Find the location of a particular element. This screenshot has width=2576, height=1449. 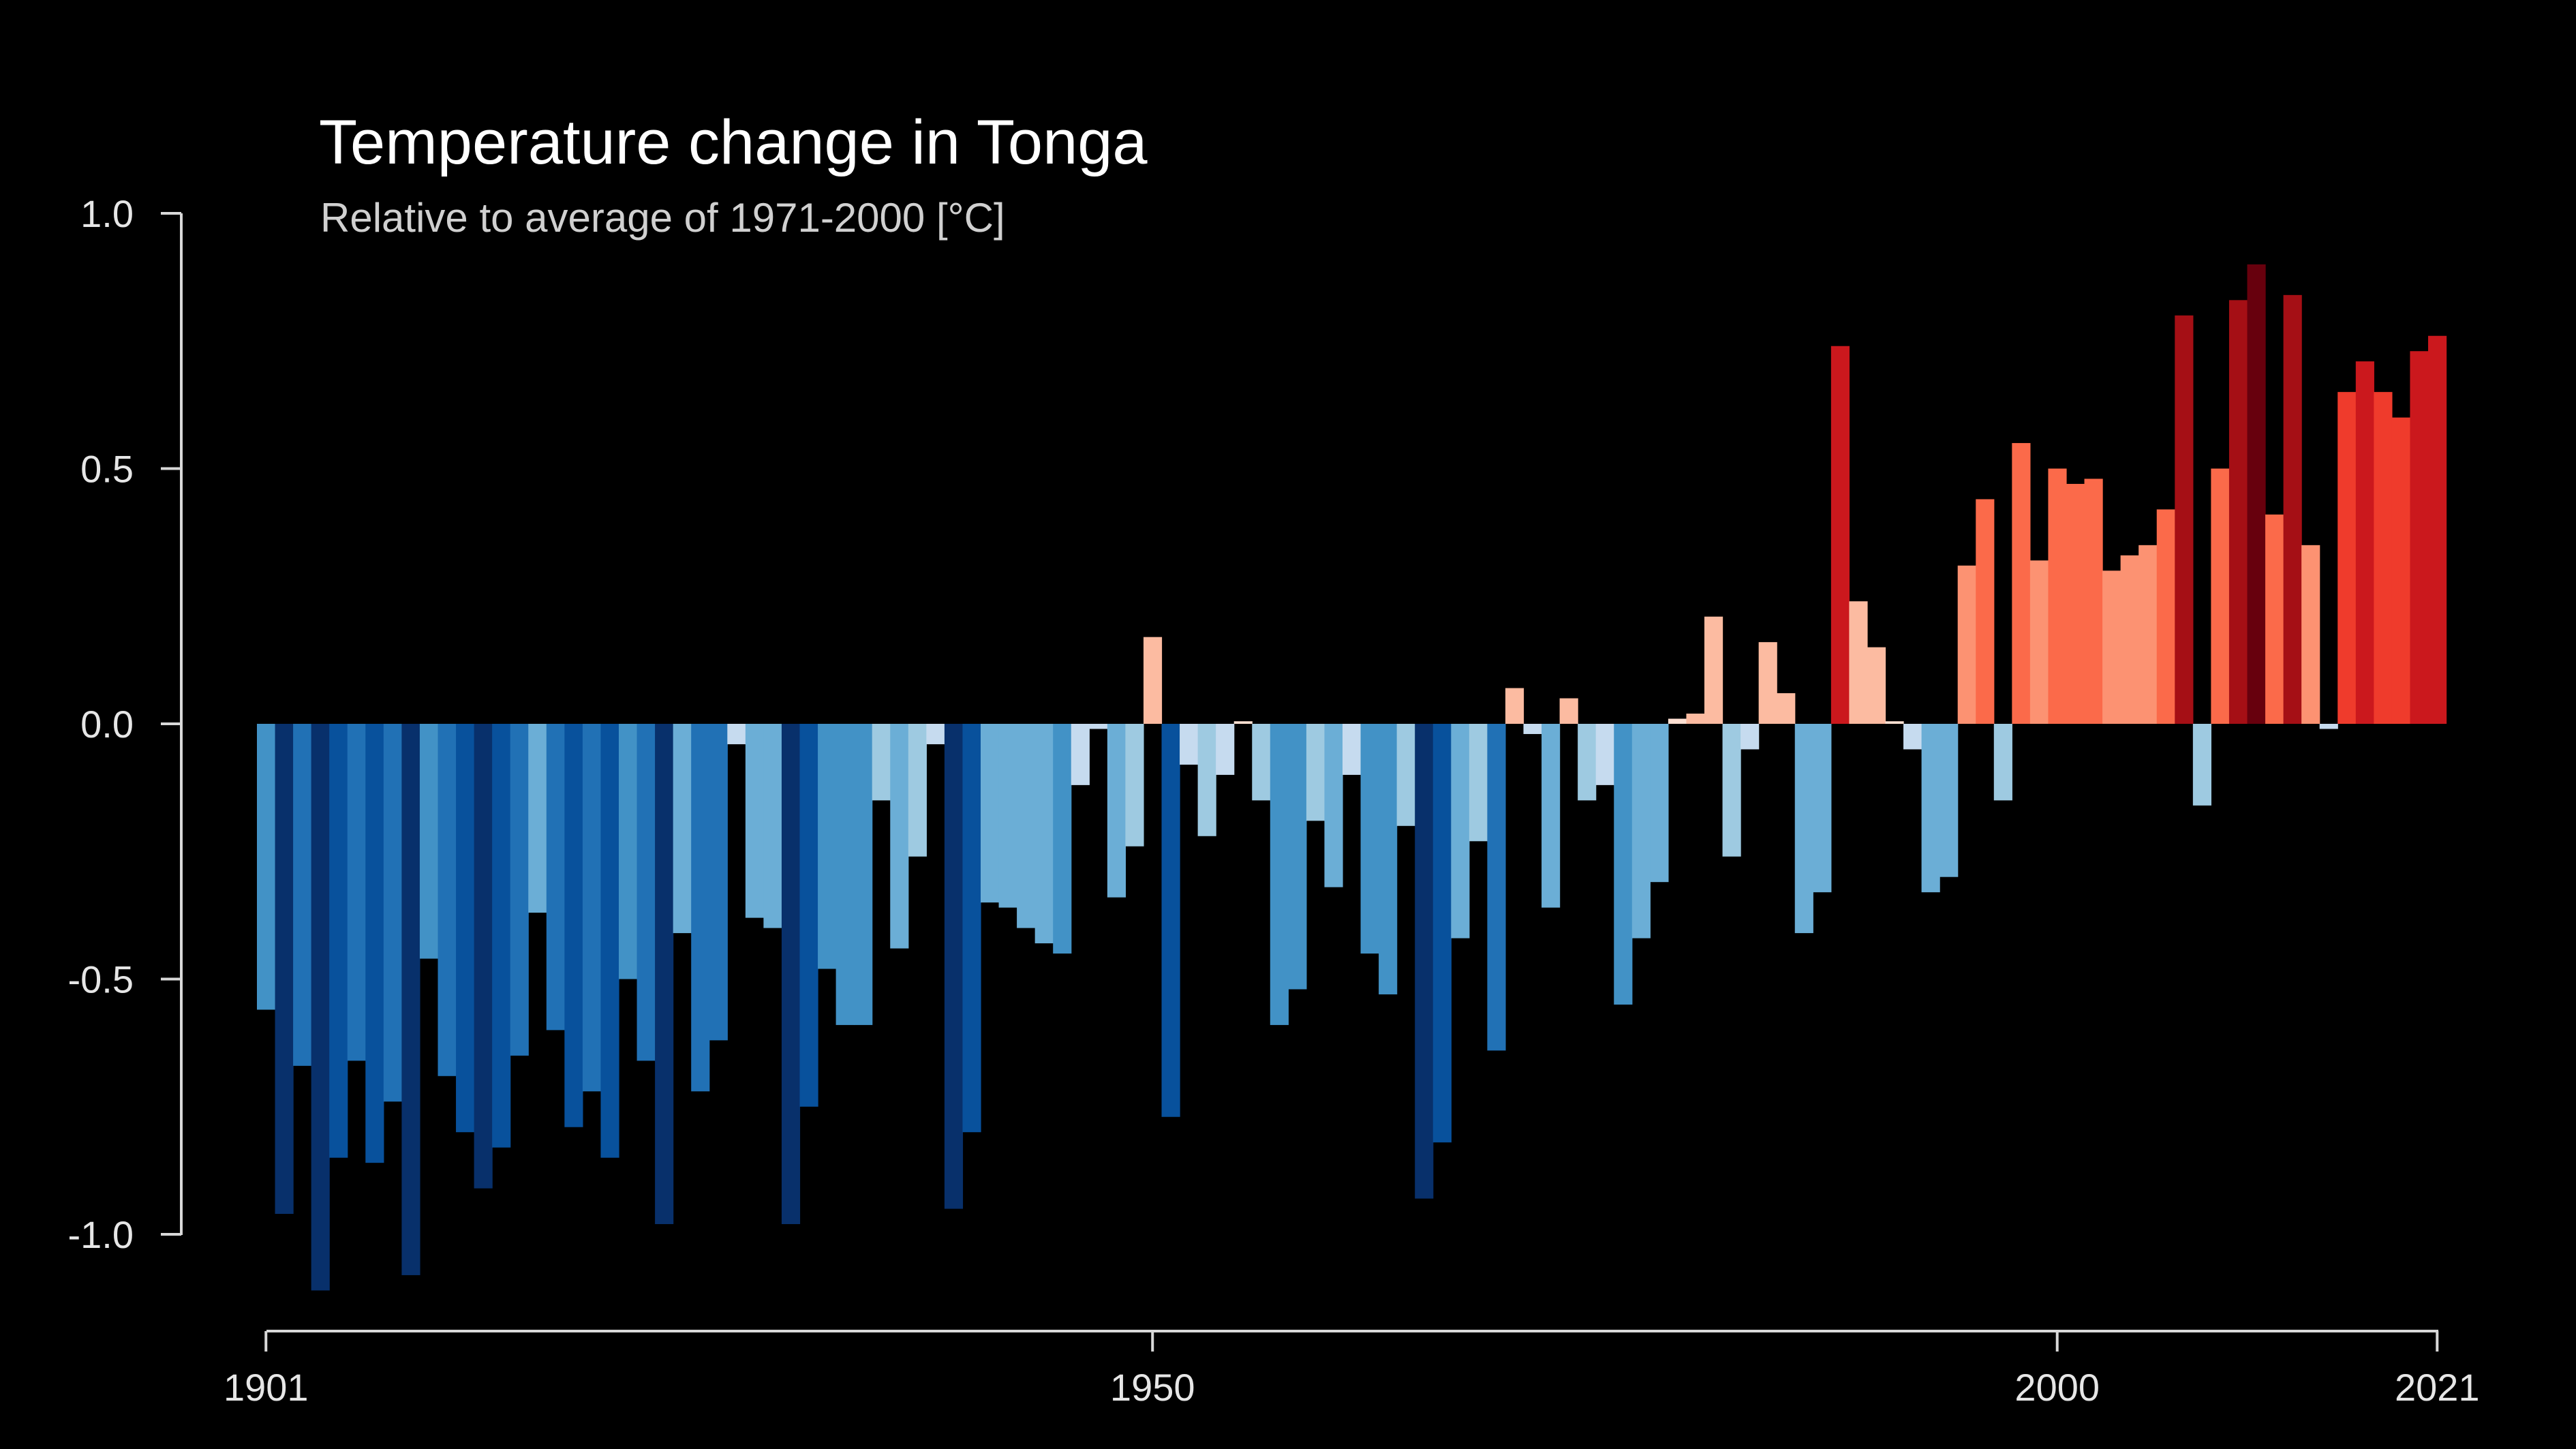

bar-1920 is located at coordinates (609, 941).